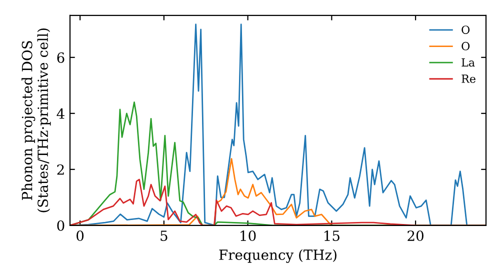 The height and width of the screenshot is (280, 500). What do you see at coordinates (60, 169) in the screenshot?
I see `y-tick-label: 2` at bounding box center [60, 169].